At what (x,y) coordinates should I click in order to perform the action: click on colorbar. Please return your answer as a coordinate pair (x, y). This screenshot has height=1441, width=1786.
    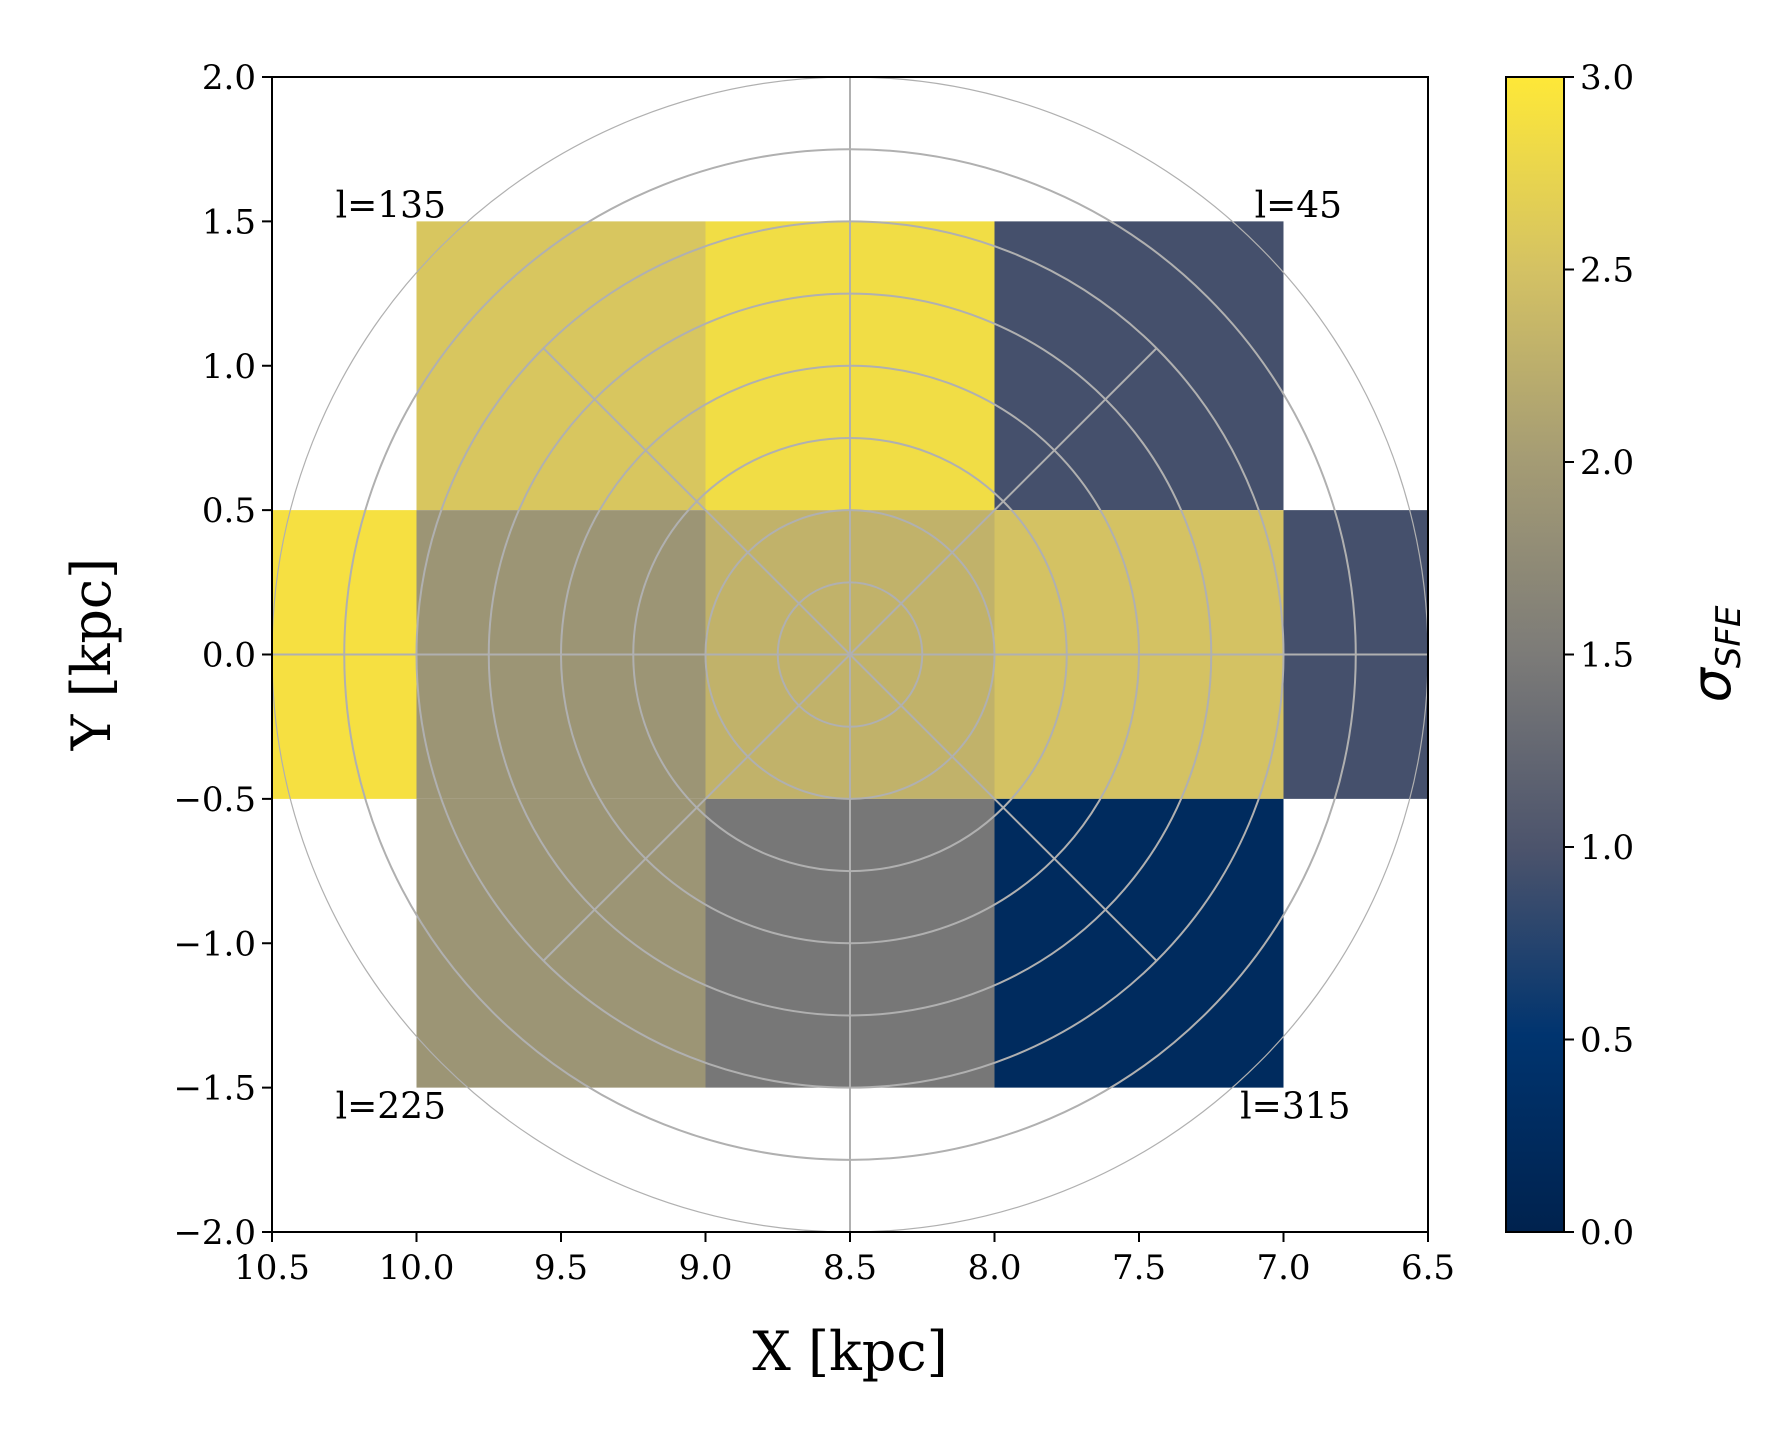
    Looking at the image, I should click on (1535, 654).